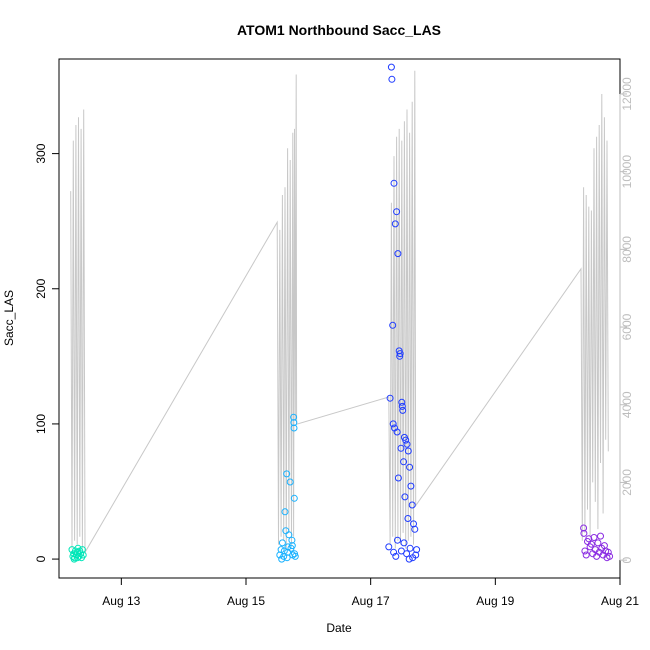  What do you see at coordinates (339, 628) in the screenshot?
I see `x-axis-label: Date` at bounding box center [339, 628].